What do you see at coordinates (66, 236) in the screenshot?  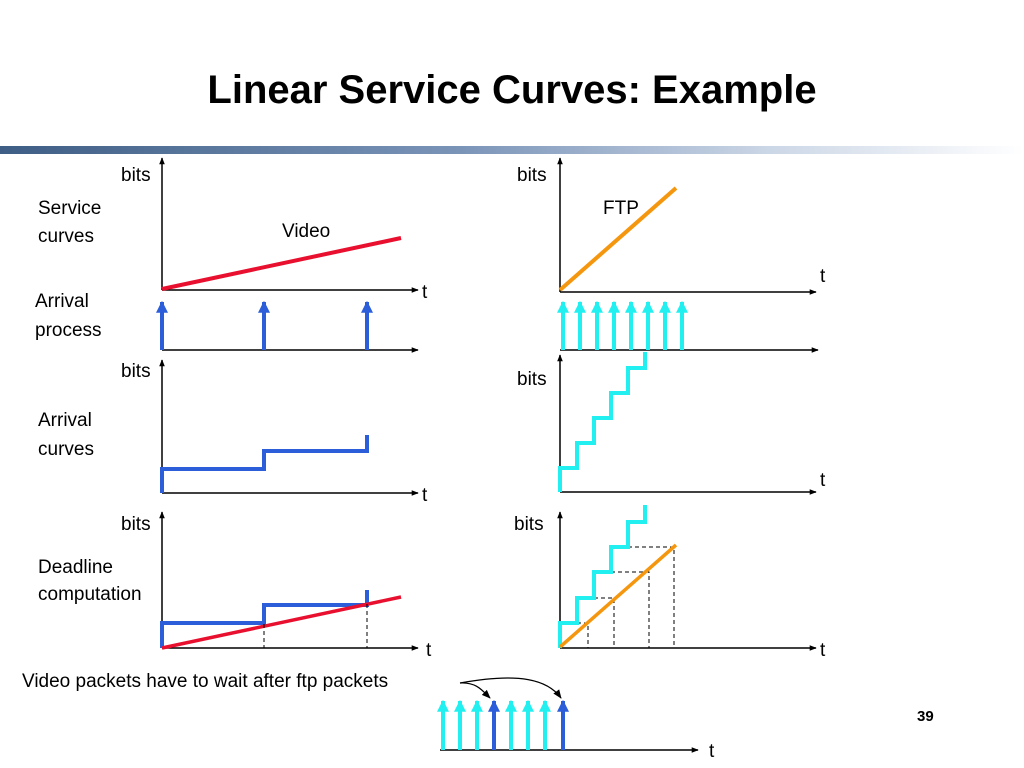 I see `service-curves-label-line2: curves` at bounding box center [66, 236].